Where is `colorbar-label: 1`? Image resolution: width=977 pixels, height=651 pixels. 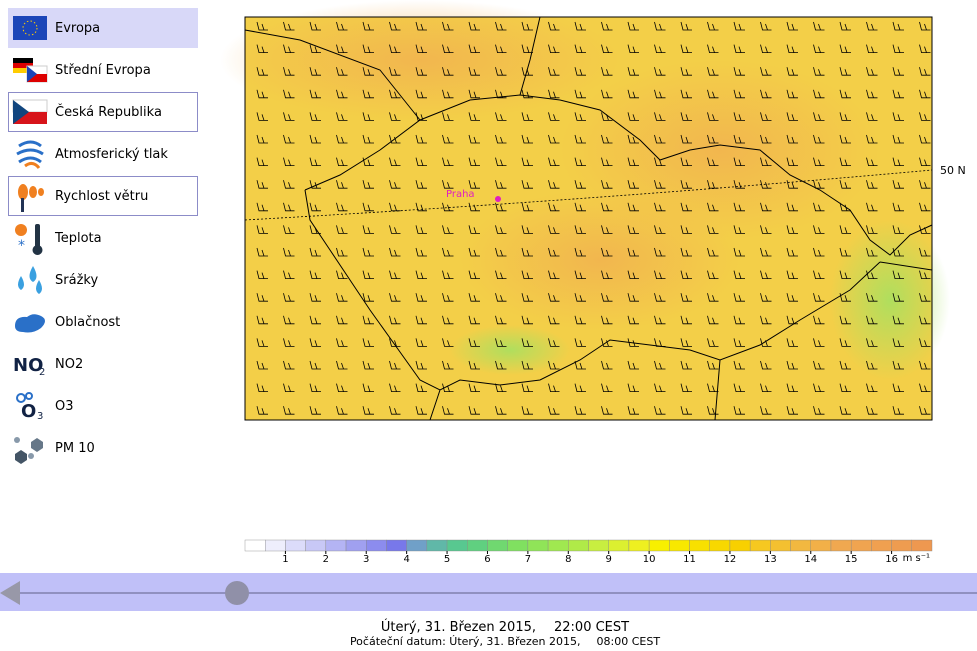 colorbar-label: 1 is located at coordinates (285, 559).